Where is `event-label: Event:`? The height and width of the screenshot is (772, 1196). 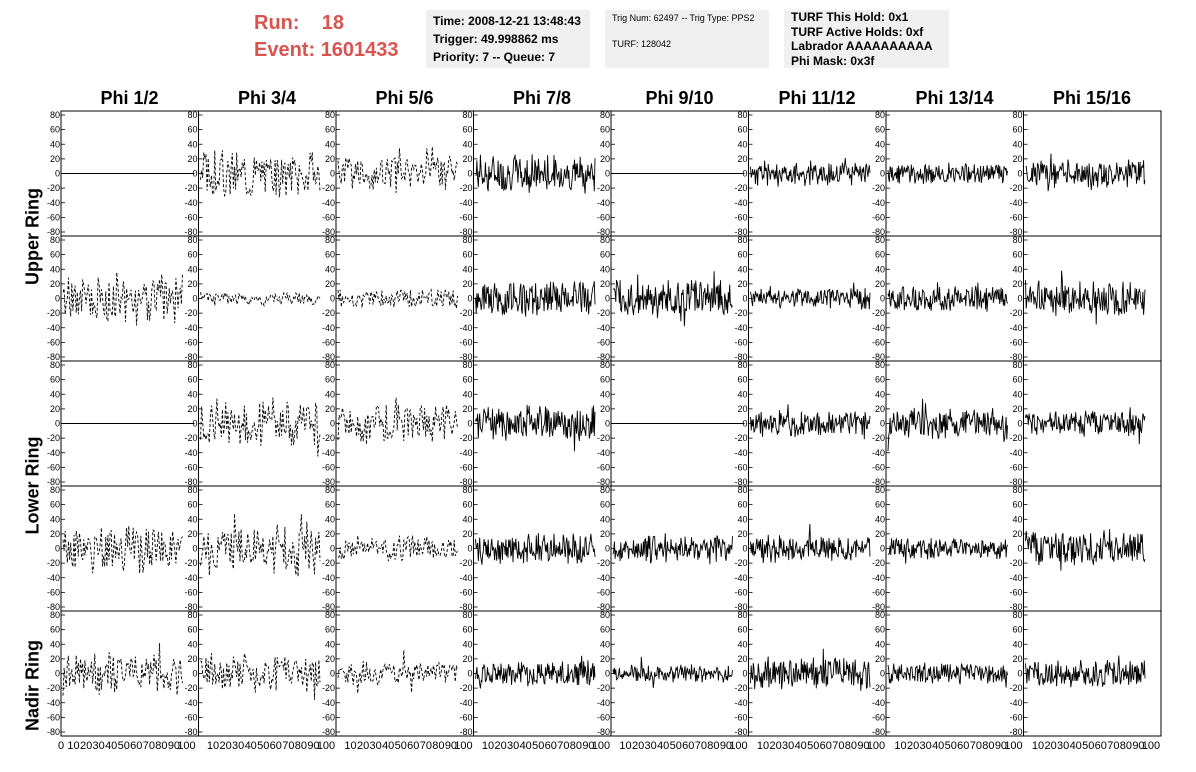 event-label: Event: is located at coordinates (285, 50).